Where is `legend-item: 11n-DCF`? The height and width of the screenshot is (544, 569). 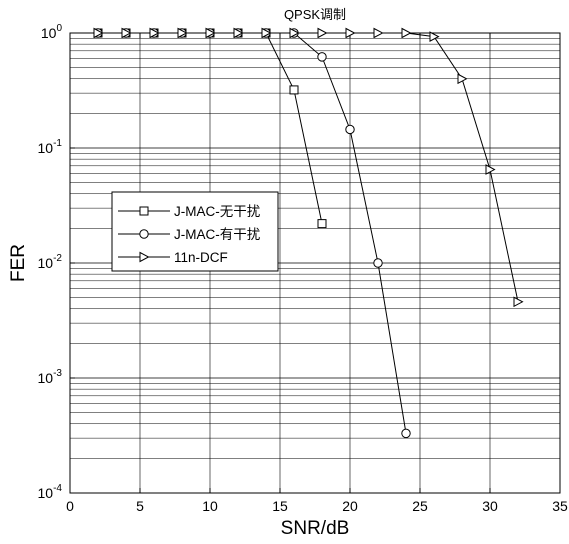
legend-item: 11n-DCF is located at coordinates (173, 257).